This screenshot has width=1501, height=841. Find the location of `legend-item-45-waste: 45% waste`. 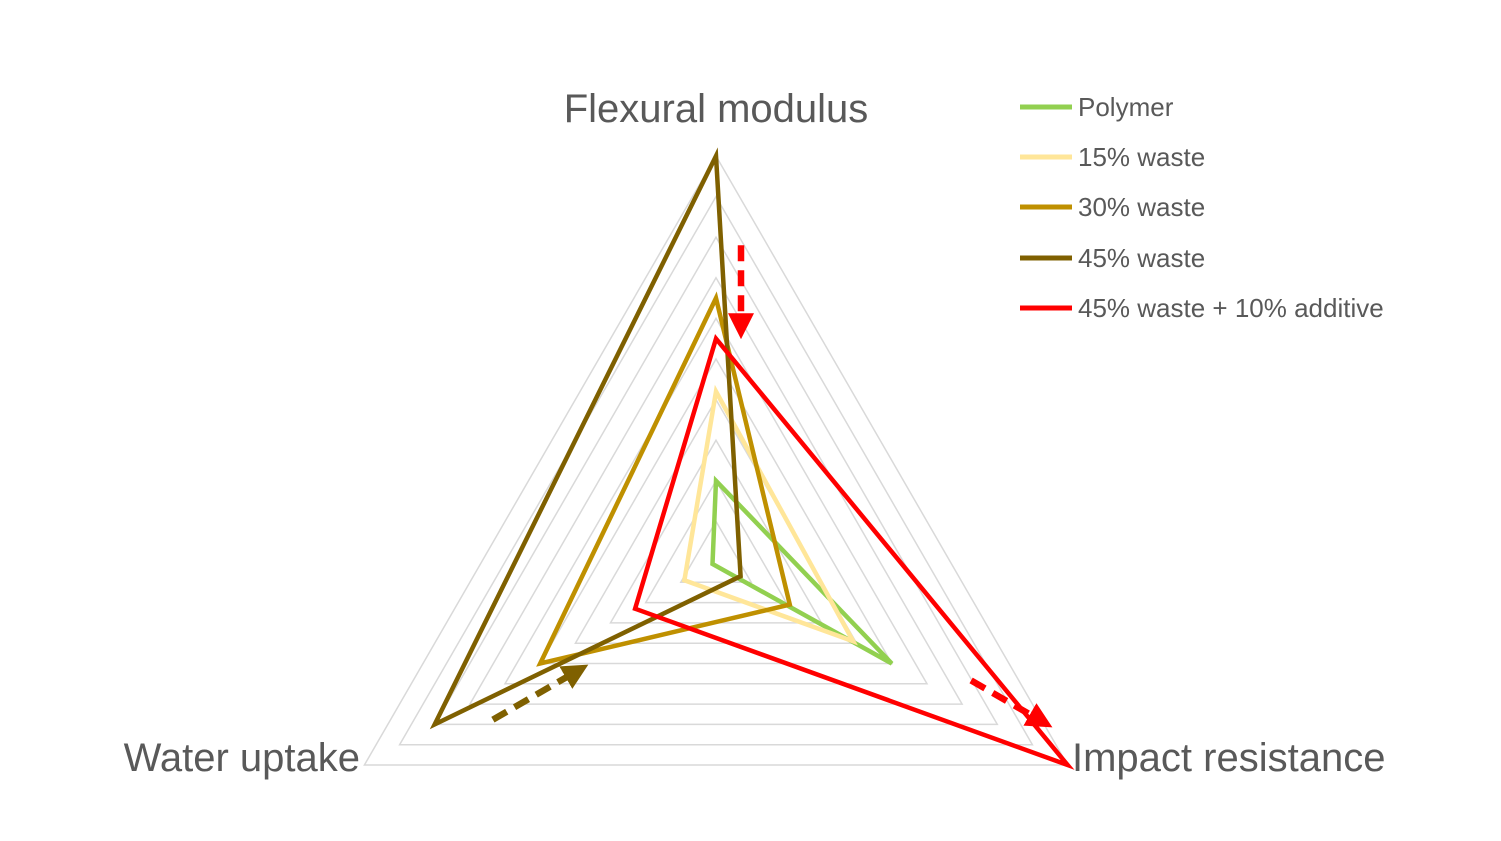

legend-item-45-waste: 45% waste is located at coordinates (1112, 258).